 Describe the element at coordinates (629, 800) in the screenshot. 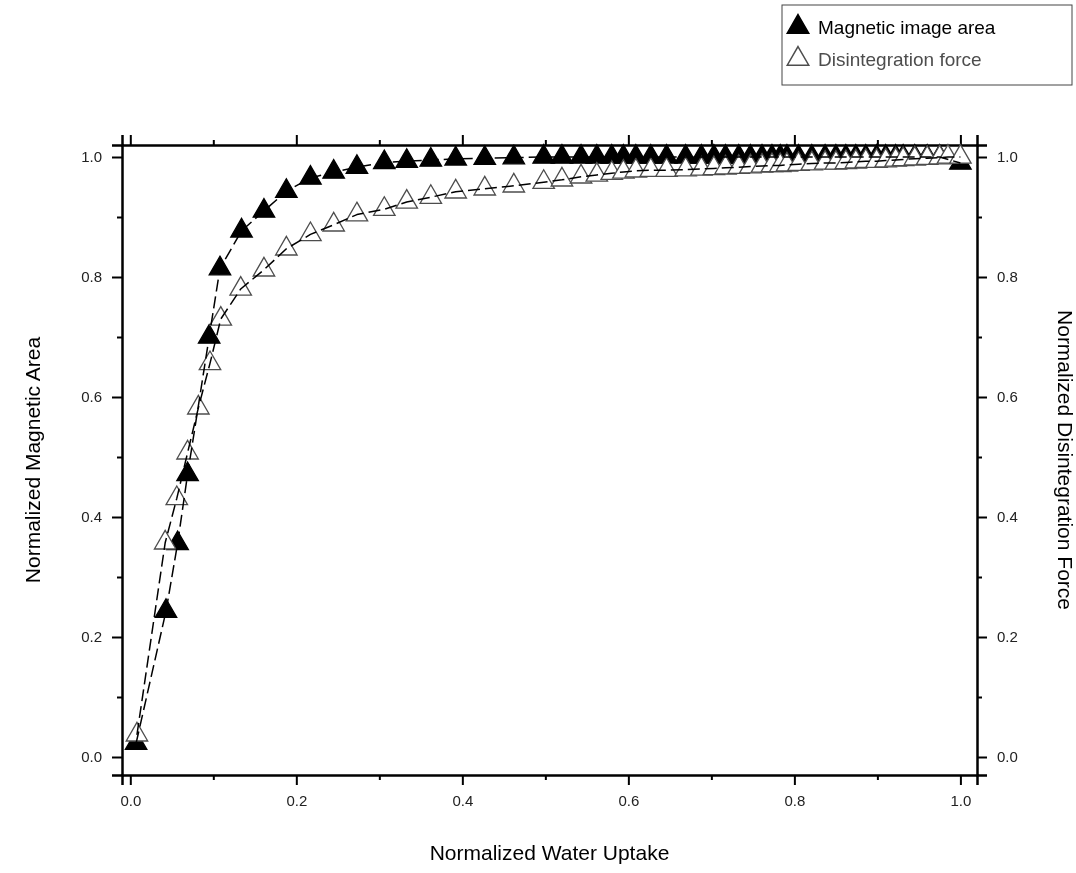

I see `x-tick-label: 0.6` at that location.